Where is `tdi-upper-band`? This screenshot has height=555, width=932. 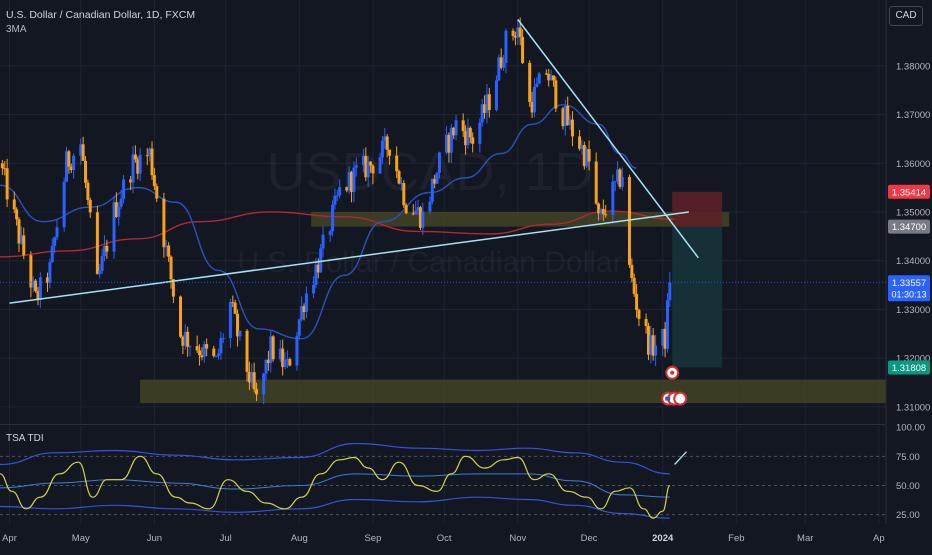
tdi-upper-band is located at coordinates (335, 458).